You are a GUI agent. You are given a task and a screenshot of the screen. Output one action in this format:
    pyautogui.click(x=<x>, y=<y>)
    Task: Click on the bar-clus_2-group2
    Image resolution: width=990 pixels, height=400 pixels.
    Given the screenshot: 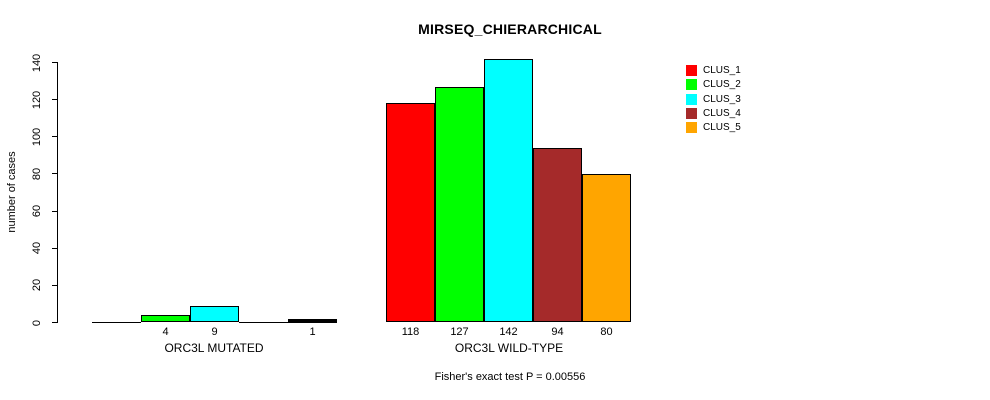 What is the action you would take?
    pyautogui.click(x=459, y=204)
    